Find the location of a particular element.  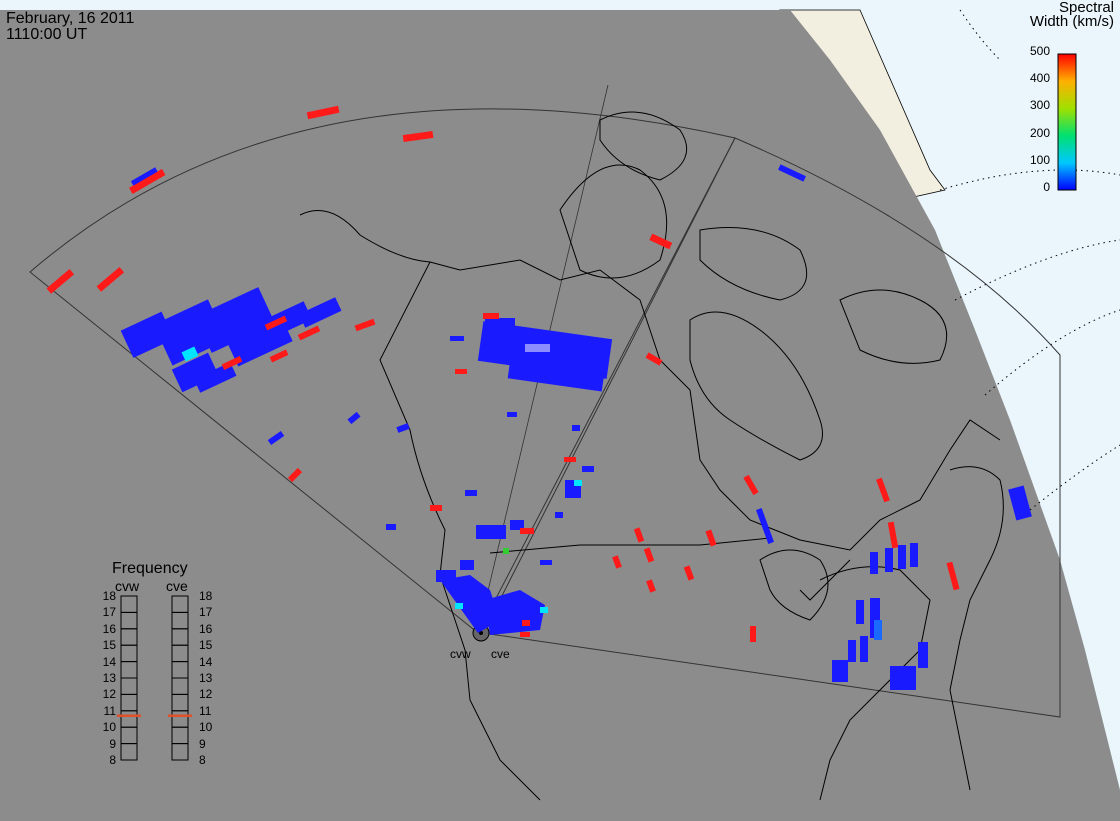

colorbar-tick-label: 100 is located at coordinates (1039, 159).